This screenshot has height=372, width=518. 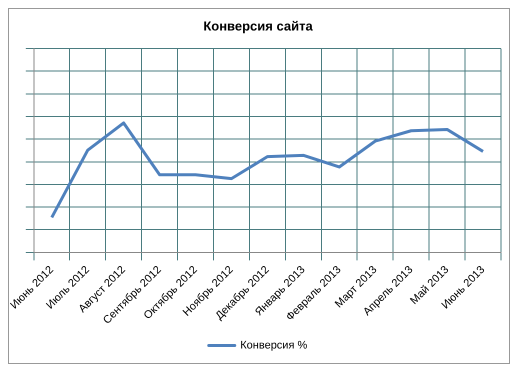 I want to click on chart-title: Конверсия сайта, so click(x=258, y=26).